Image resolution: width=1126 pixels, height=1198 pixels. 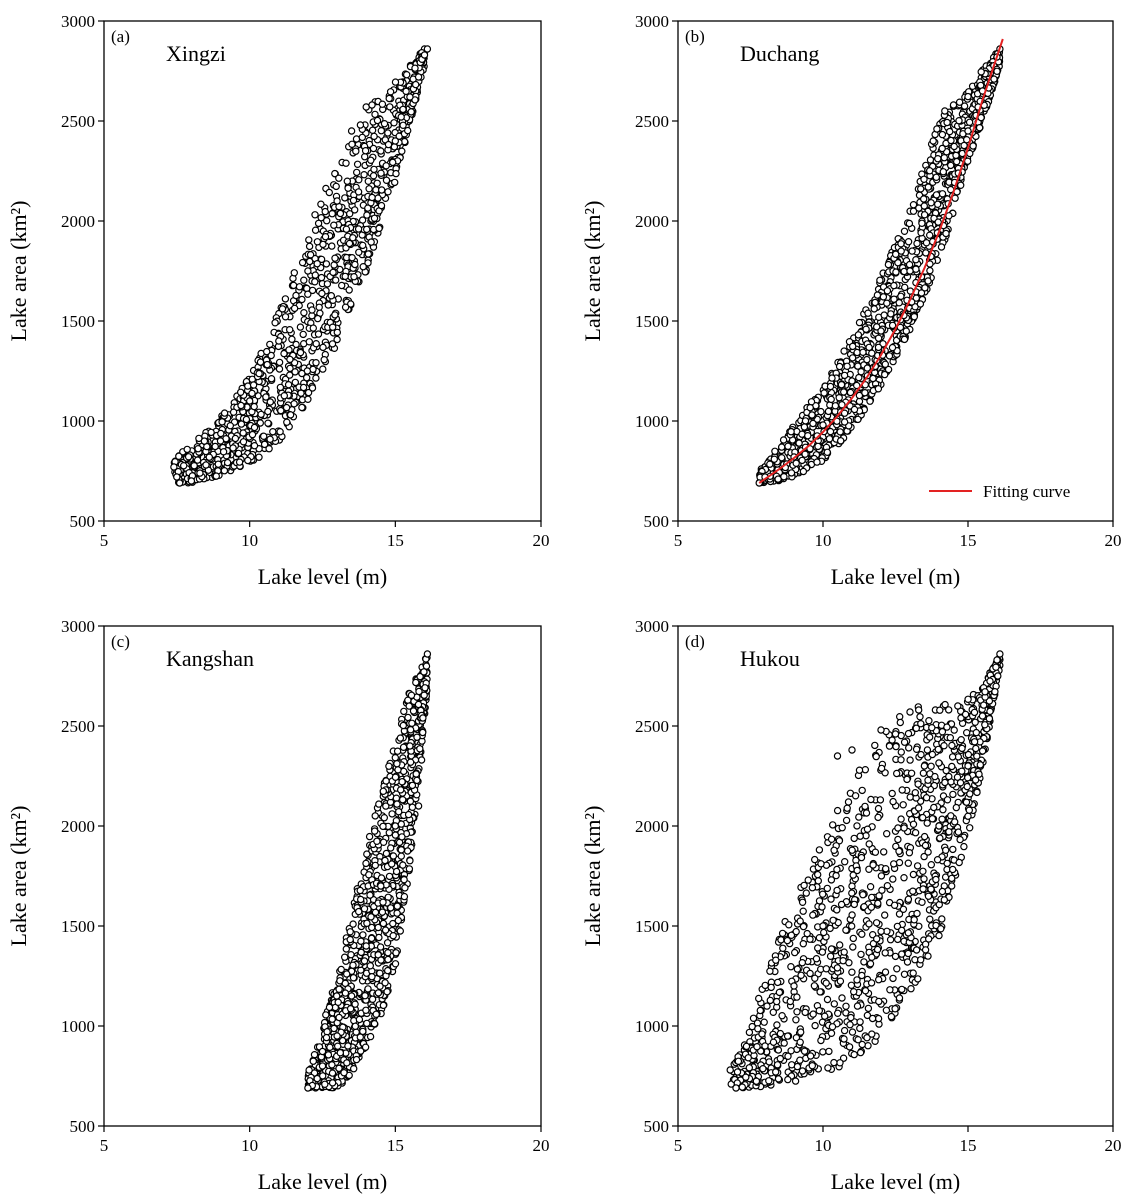 I want to click on y-tick-label: 3000, so click(x=652, y=21).